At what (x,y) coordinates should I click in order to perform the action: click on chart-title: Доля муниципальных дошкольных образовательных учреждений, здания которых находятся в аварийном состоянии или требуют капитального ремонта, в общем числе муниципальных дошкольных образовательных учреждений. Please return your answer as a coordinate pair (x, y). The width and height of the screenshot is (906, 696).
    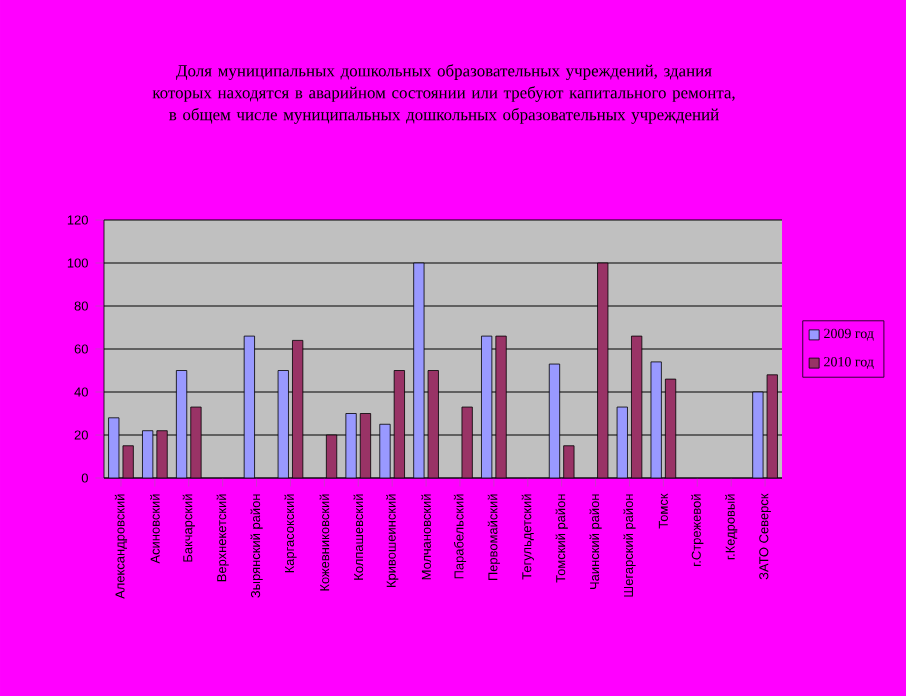
    Looking at the image, I should click on (443, 94).